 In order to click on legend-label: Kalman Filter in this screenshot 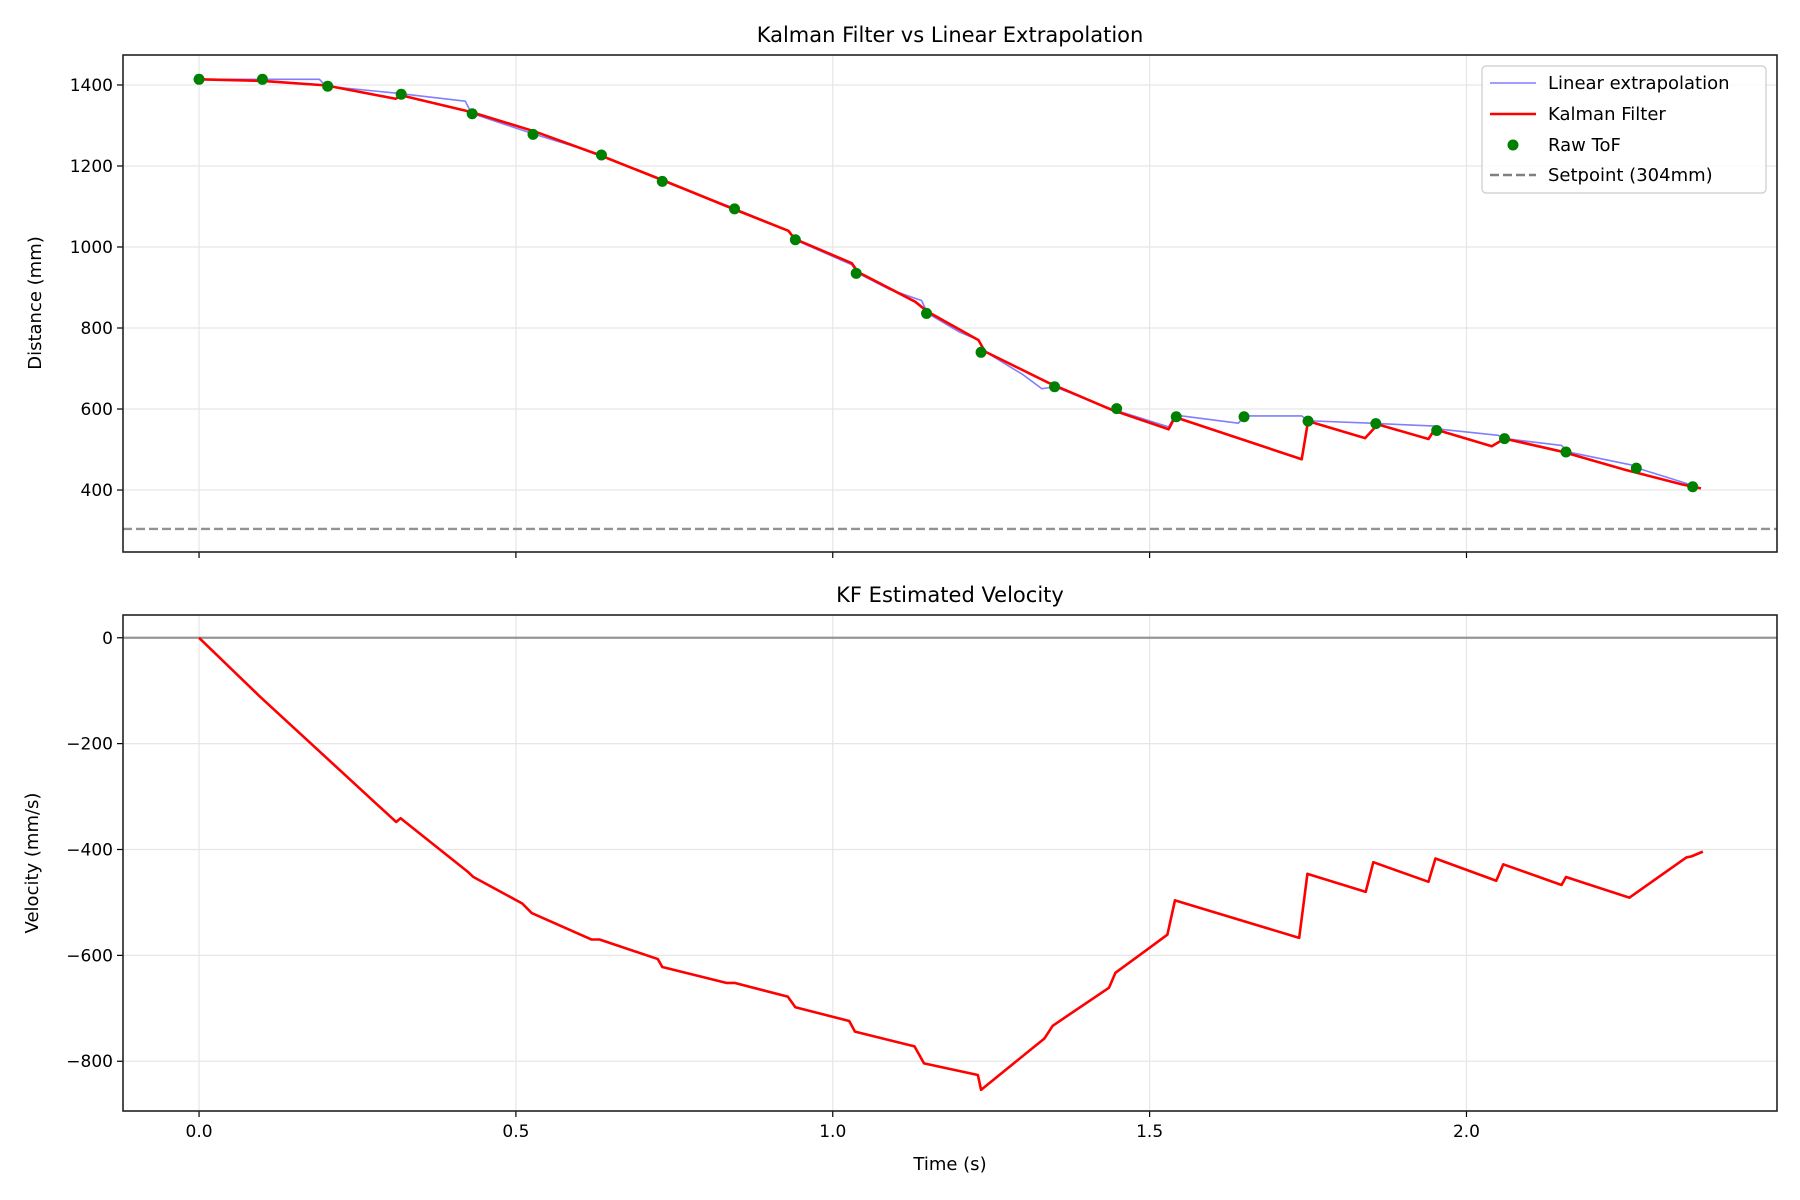, I will do `click(1607, 114)`.